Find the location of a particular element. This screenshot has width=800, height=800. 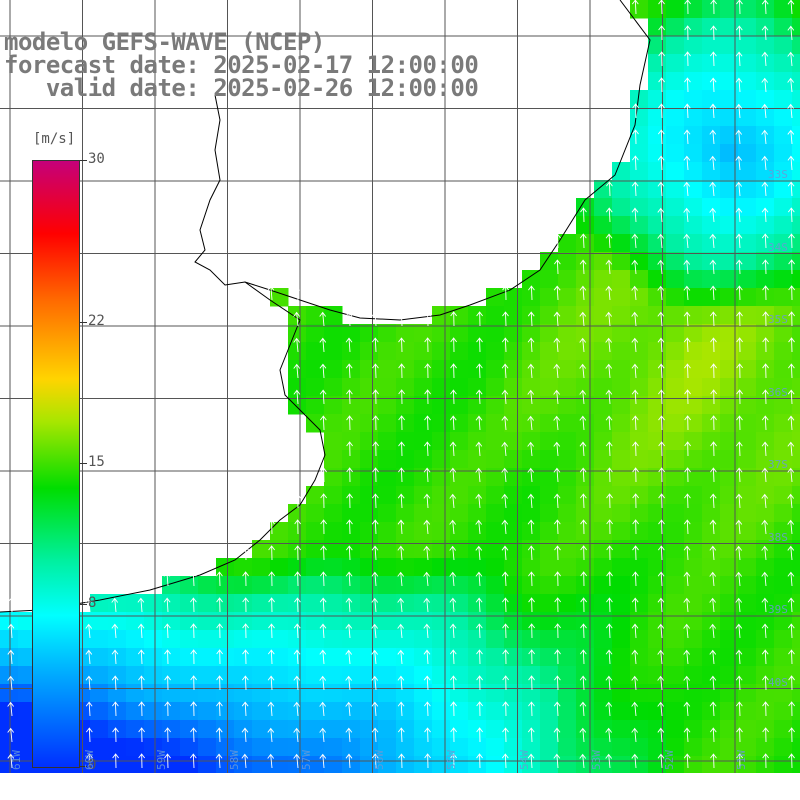

model-title: modelo GEFS-WAVE (NCEP) is located at coordinates (164, 42).